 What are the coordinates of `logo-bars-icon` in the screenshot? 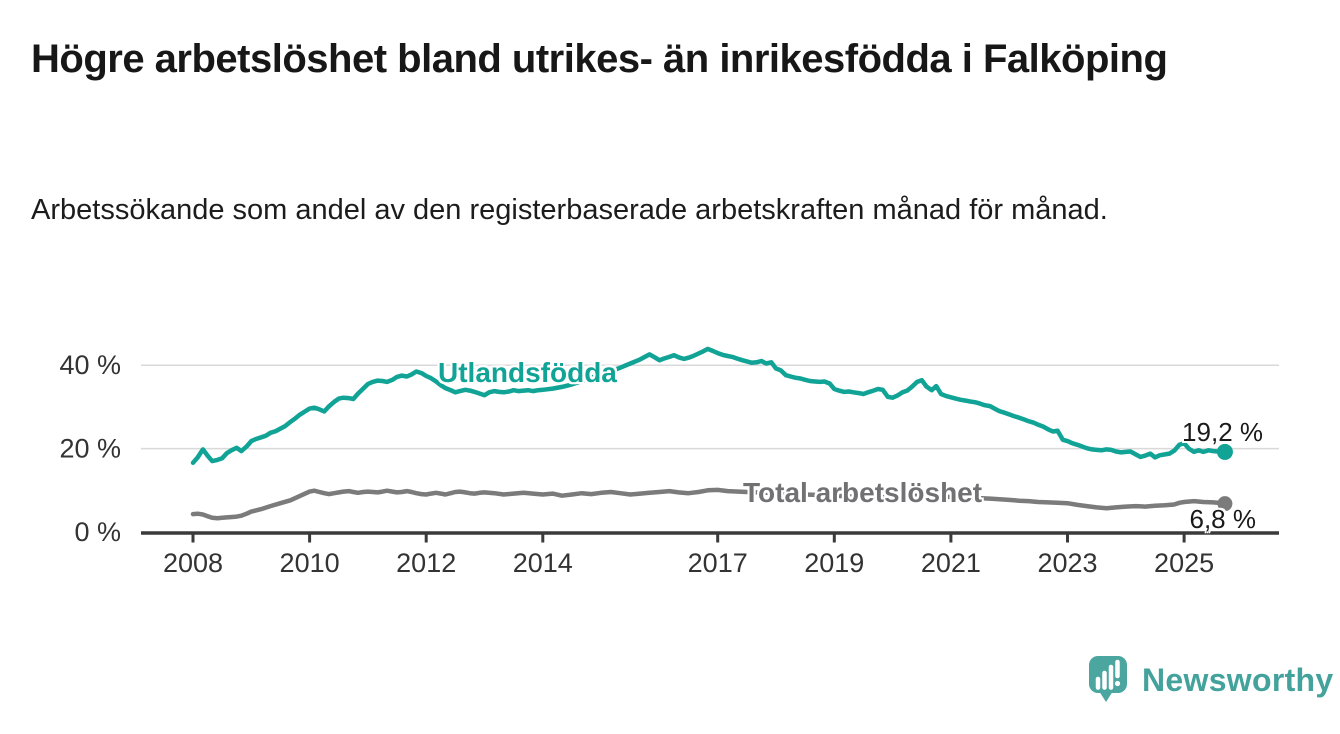 It's located at (1107, 674).